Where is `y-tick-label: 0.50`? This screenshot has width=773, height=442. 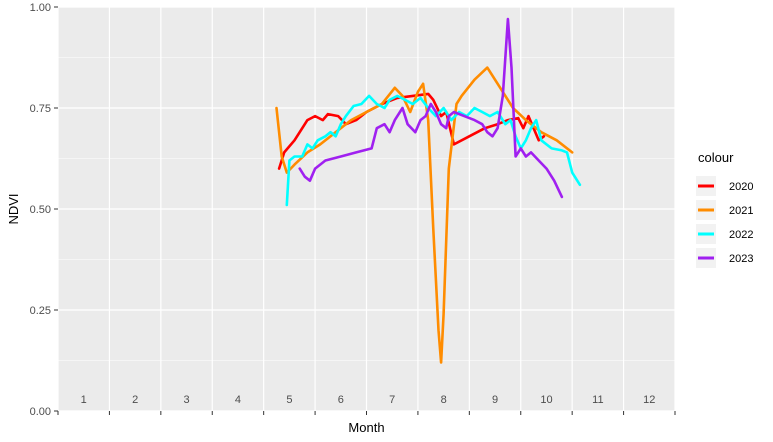 y-tick-label: 0.50 is located at coordinates (40, 210).